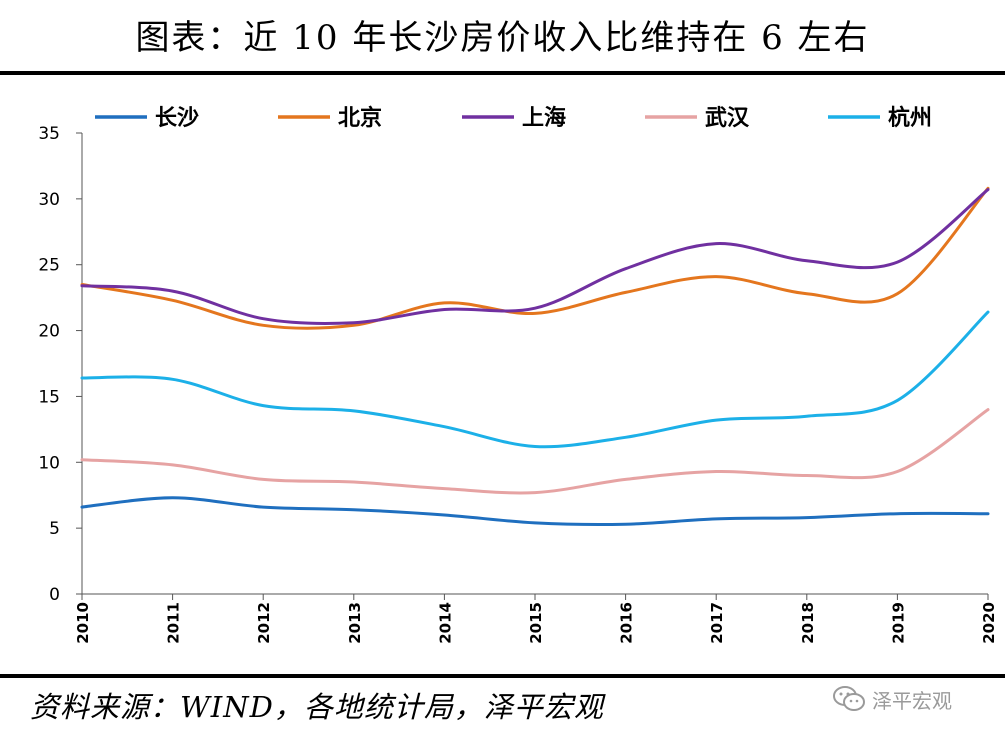  I want to click on x-tick-label: 2011, so click(174, 623).